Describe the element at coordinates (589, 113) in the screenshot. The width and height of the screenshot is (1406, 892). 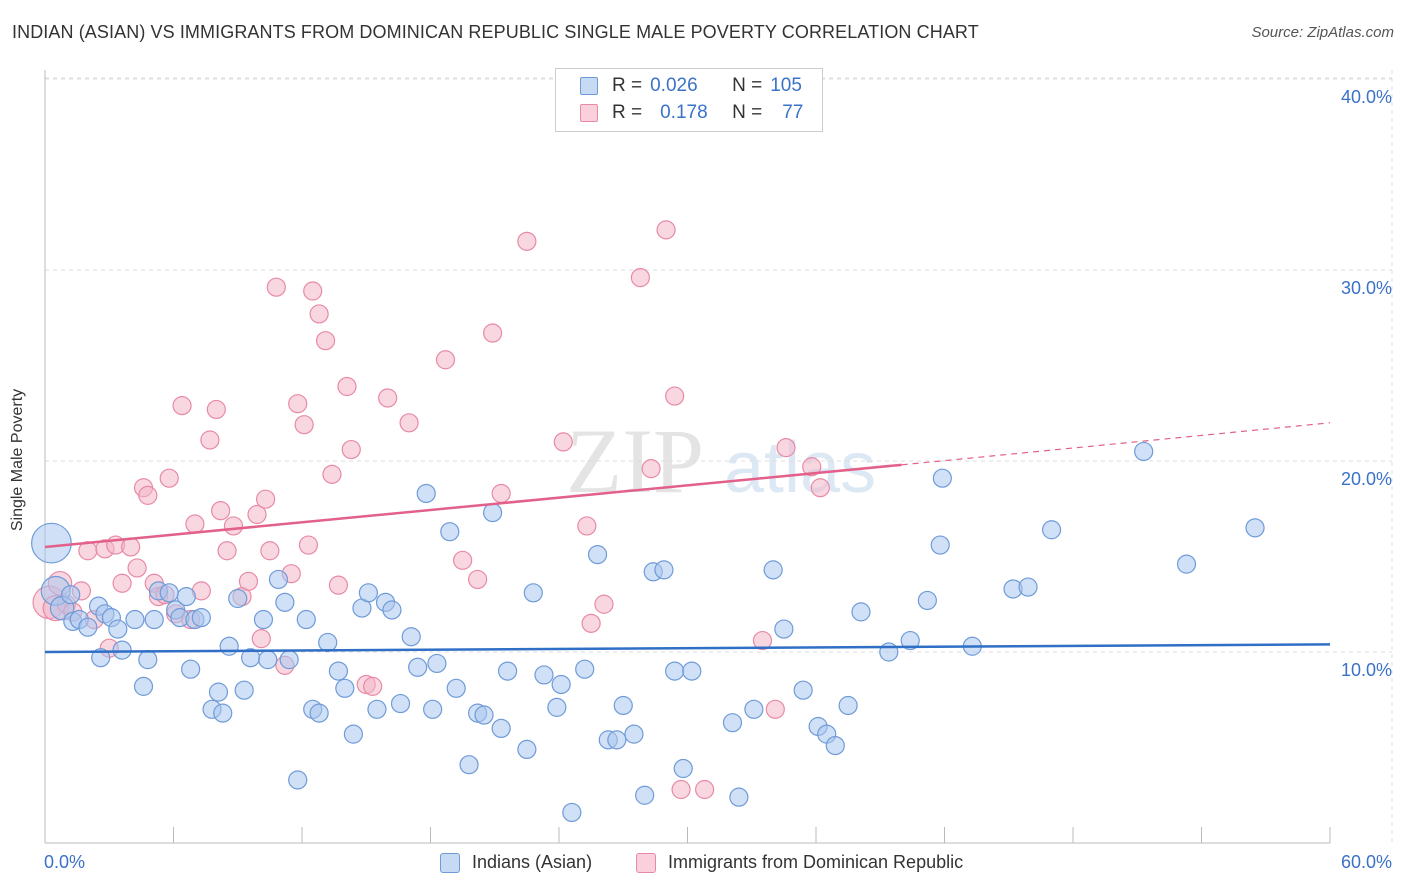
I see `legend-swatch-dominican` at that location.